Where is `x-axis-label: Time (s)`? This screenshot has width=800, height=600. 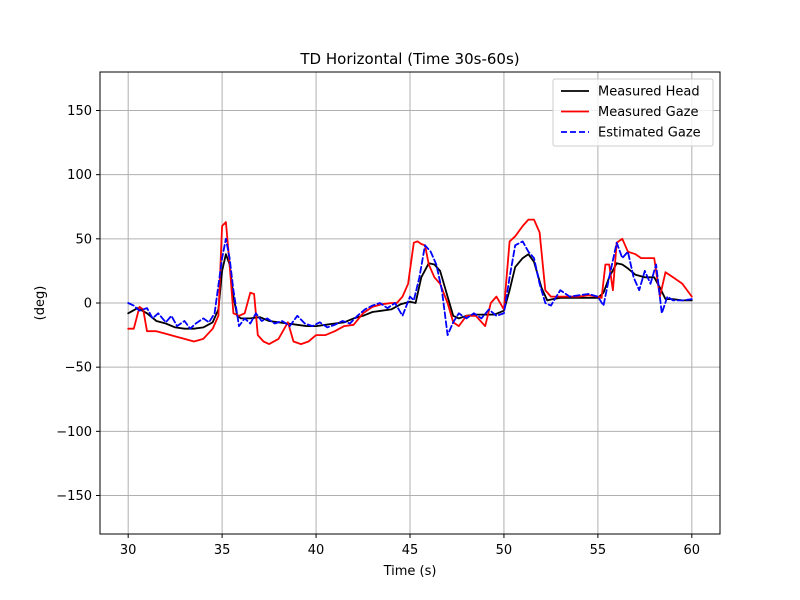
x-axis-label: Time (s) is located at coordinates (410, 571).